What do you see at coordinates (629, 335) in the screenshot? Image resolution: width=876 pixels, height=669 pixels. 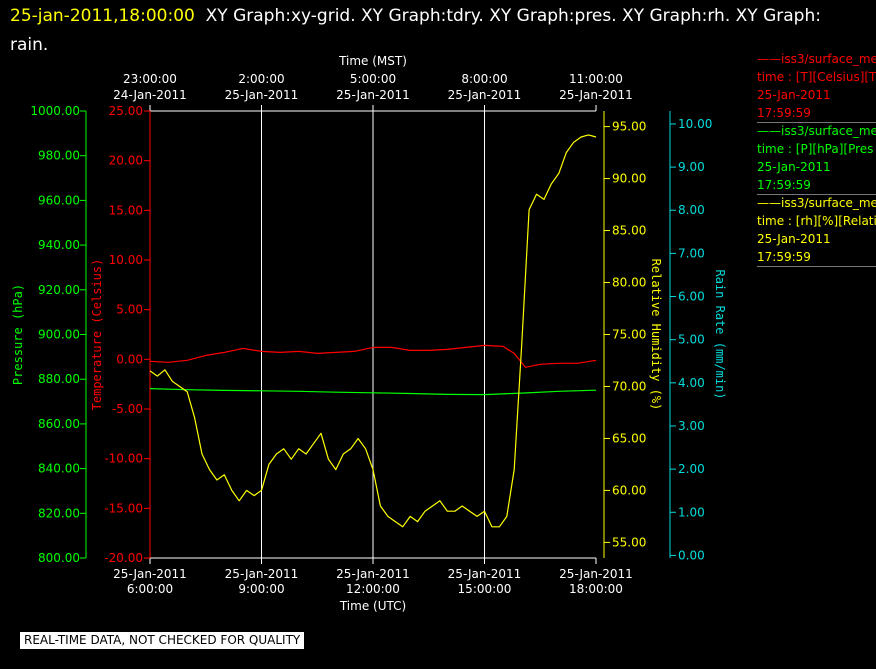 I see `humidity-tick-label: 75.00` at bounding box center [629, 335].